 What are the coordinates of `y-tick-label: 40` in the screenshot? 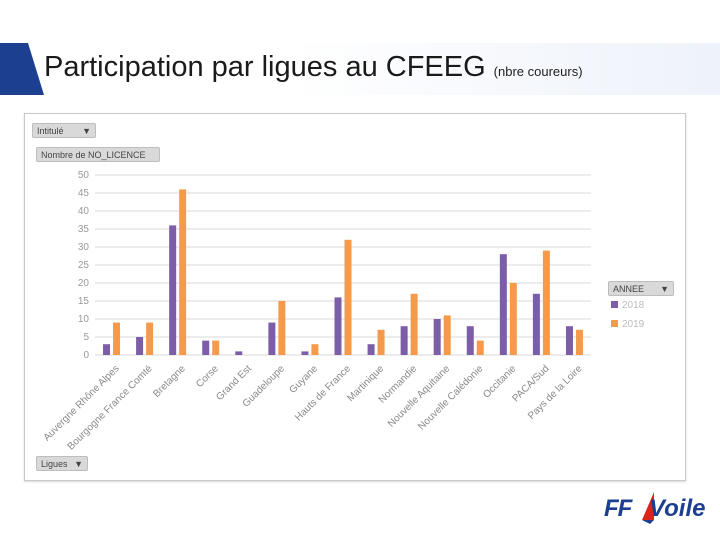 It's located at (84, 211).